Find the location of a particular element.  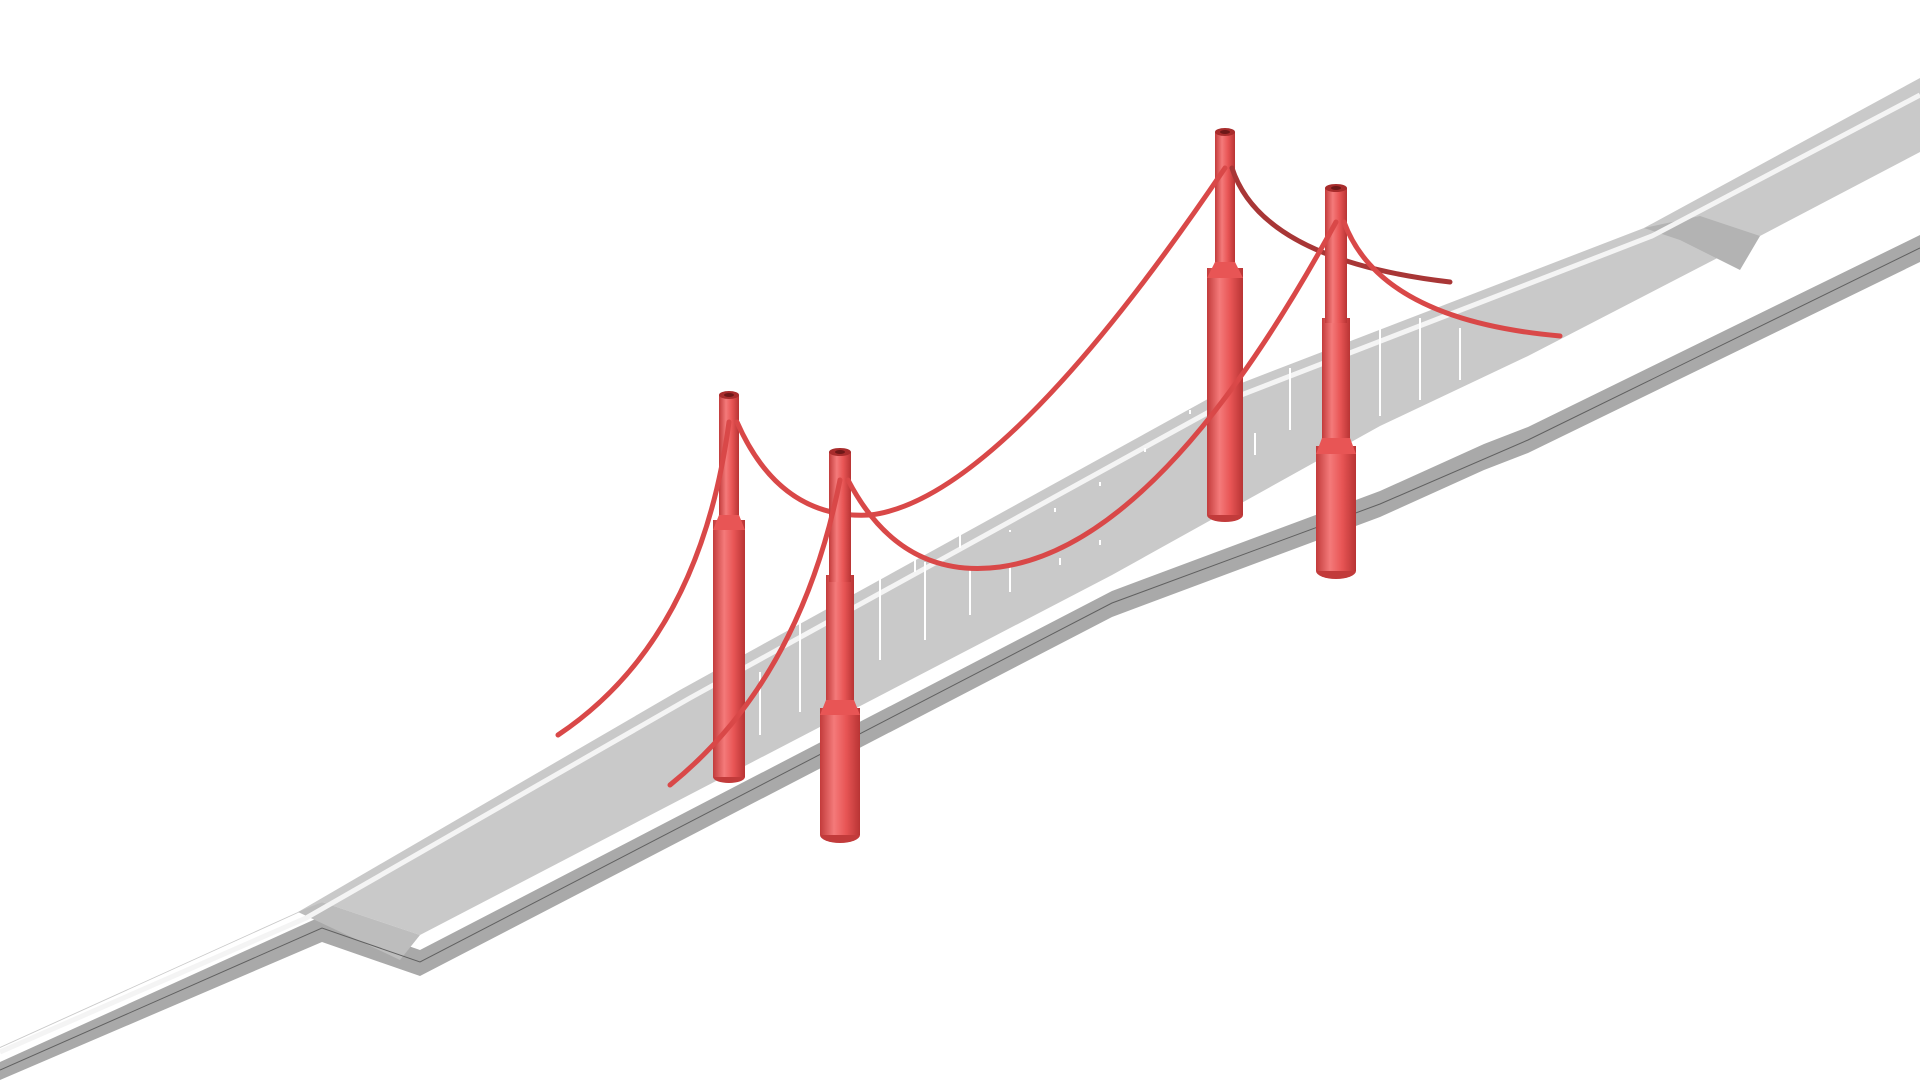

deck-shadow-left is located at coordinates (359, 931).